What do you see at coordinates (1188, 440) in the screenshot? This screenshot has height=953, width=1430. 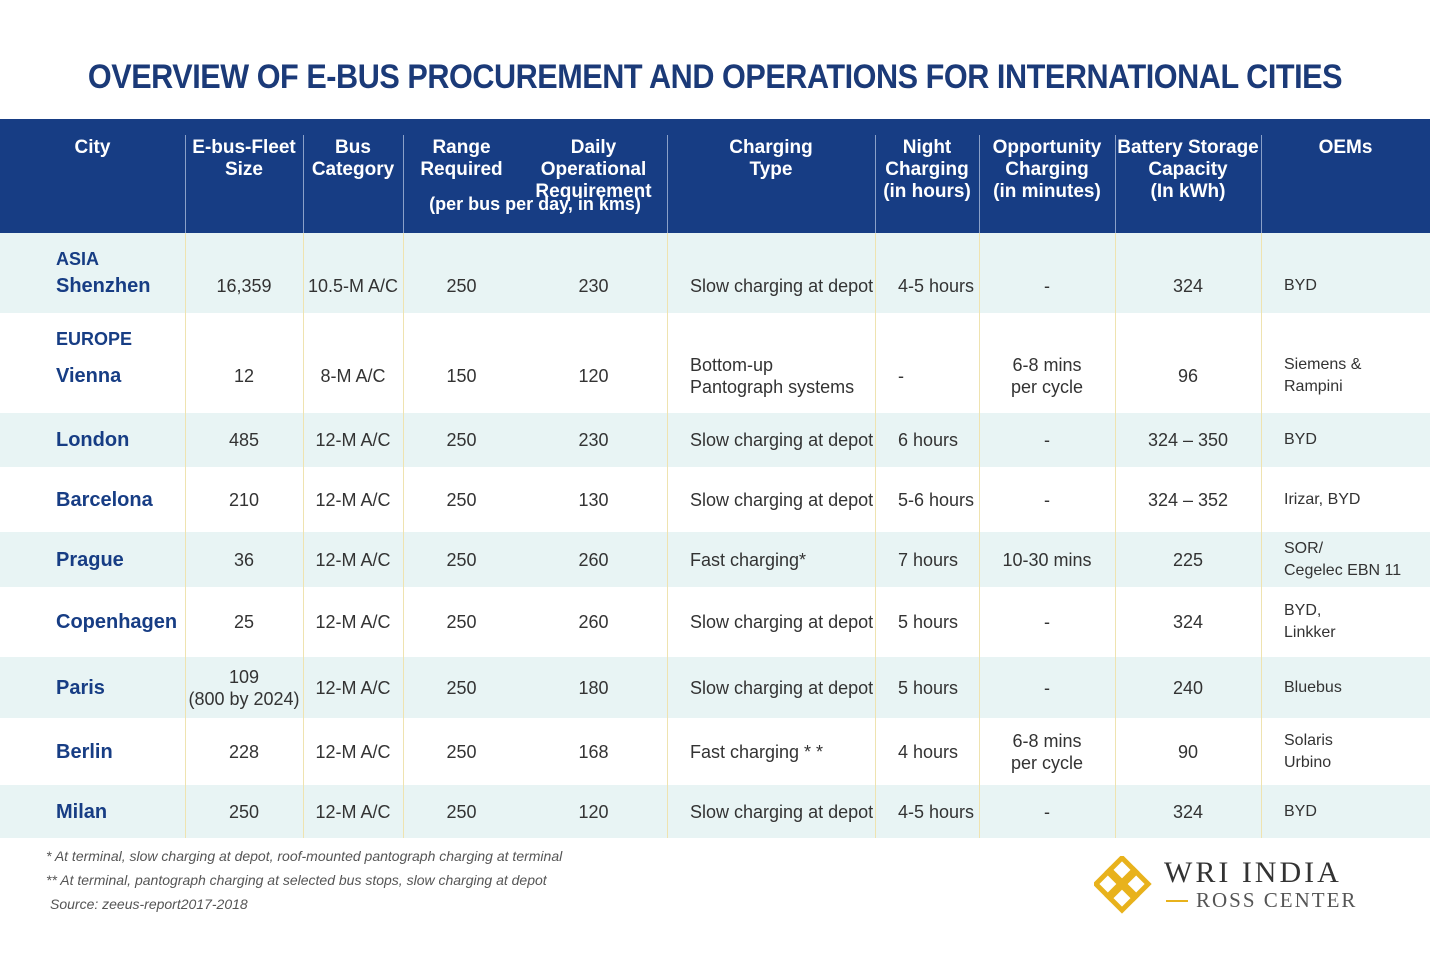 I see `cell-line: 324 – 350` at bounding box center [1188, 440].